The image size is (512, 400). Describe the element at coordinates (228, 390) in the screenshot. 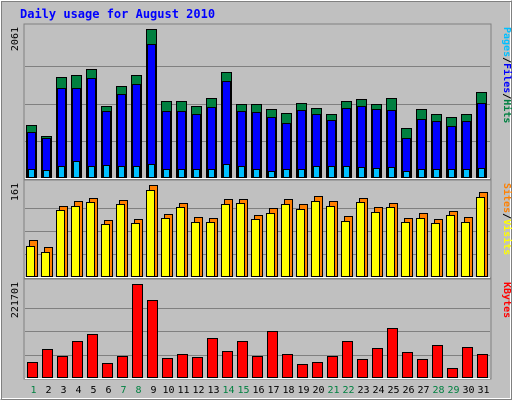

I see `x-tick-label-14: 14` at that location.